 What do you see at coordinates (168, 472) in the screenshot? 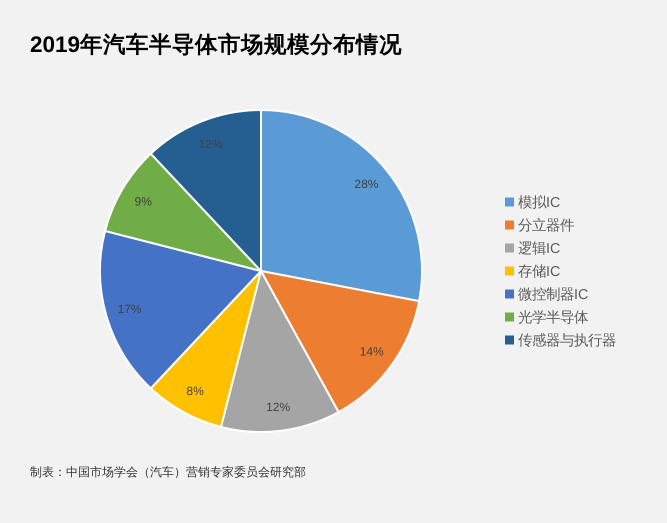
I see `annotation: 制表：中国市场学会（汽车）营销专家委员会研究部` at bounding box center [168, 472].